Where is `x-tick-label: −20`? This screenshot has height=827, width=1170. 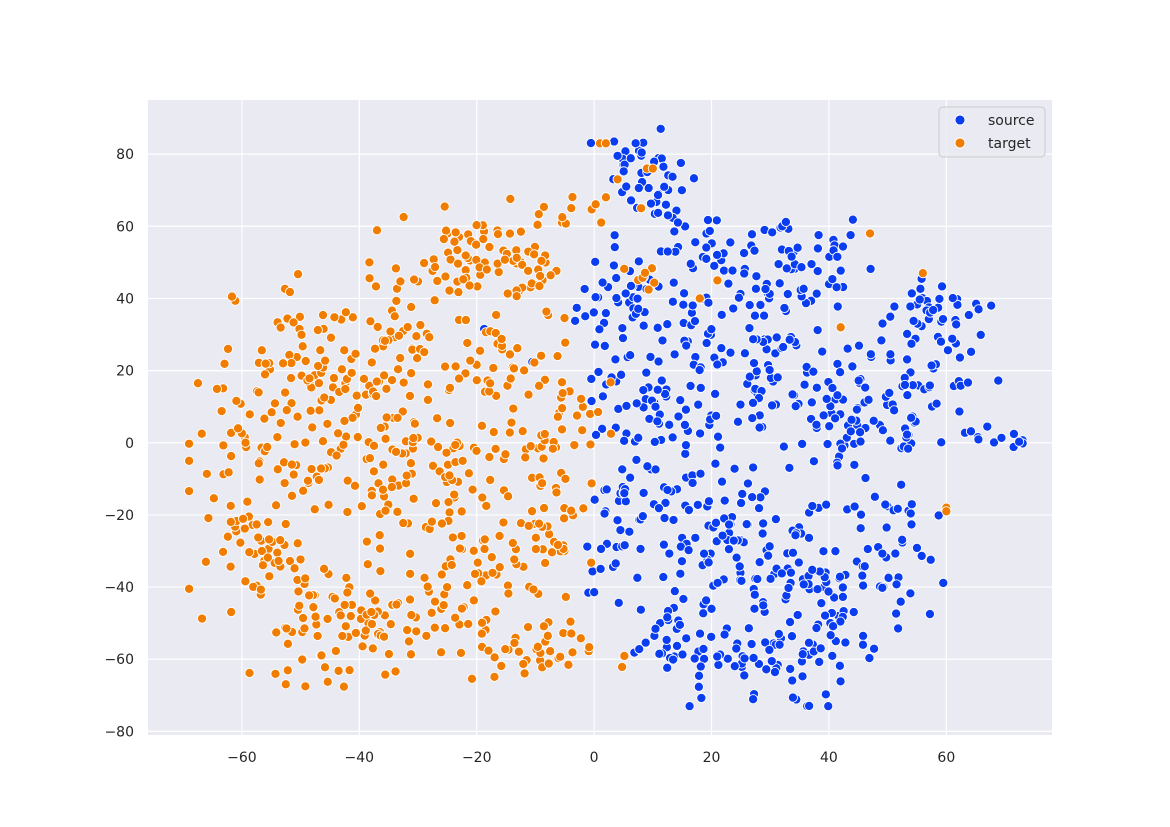
x-tick-label: −20 is located at coordinates (477, 758).